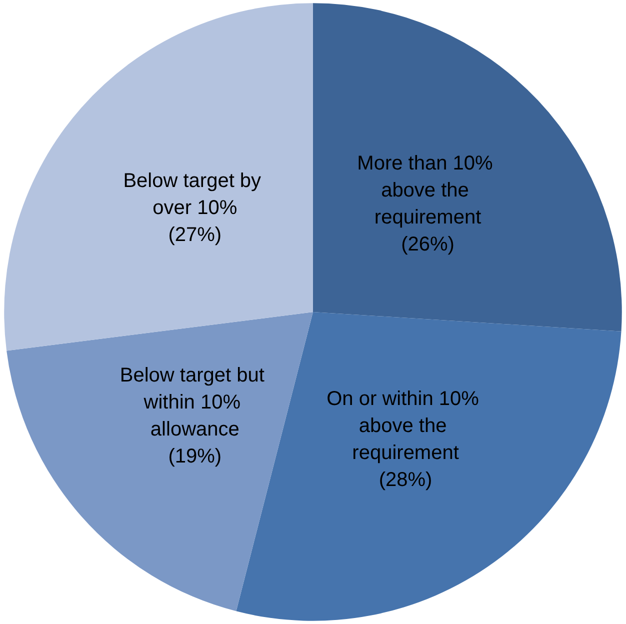 This screenshot has width=626, height=624. I want to click on slice-label: Below target by over 10%, so click(195, 194).